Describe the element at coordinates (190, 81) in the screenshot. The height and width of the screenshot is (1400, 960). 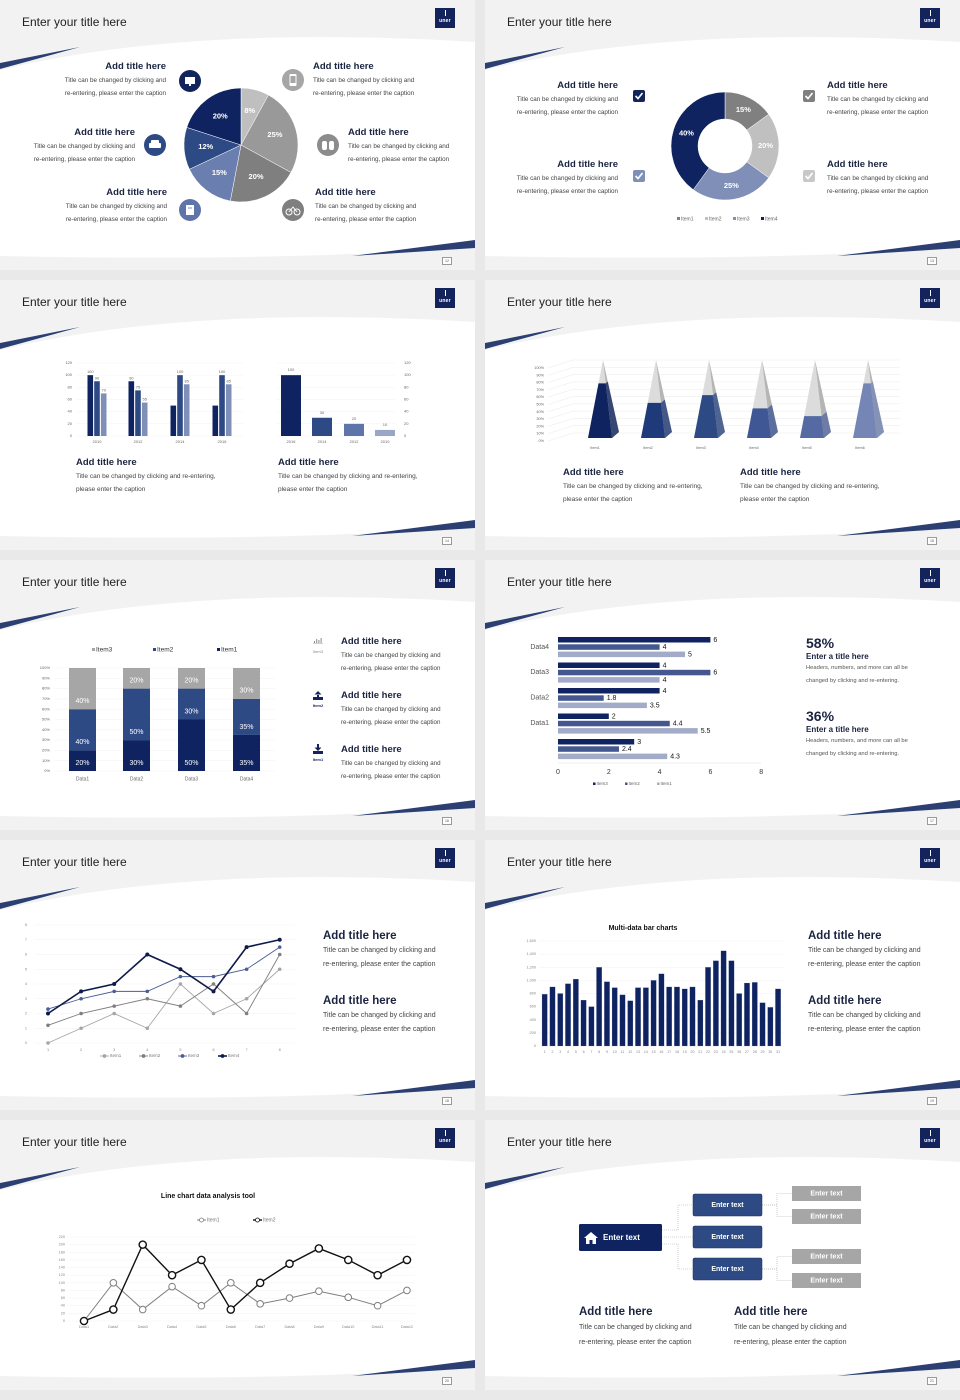
I see `monitor-icon` at that location.